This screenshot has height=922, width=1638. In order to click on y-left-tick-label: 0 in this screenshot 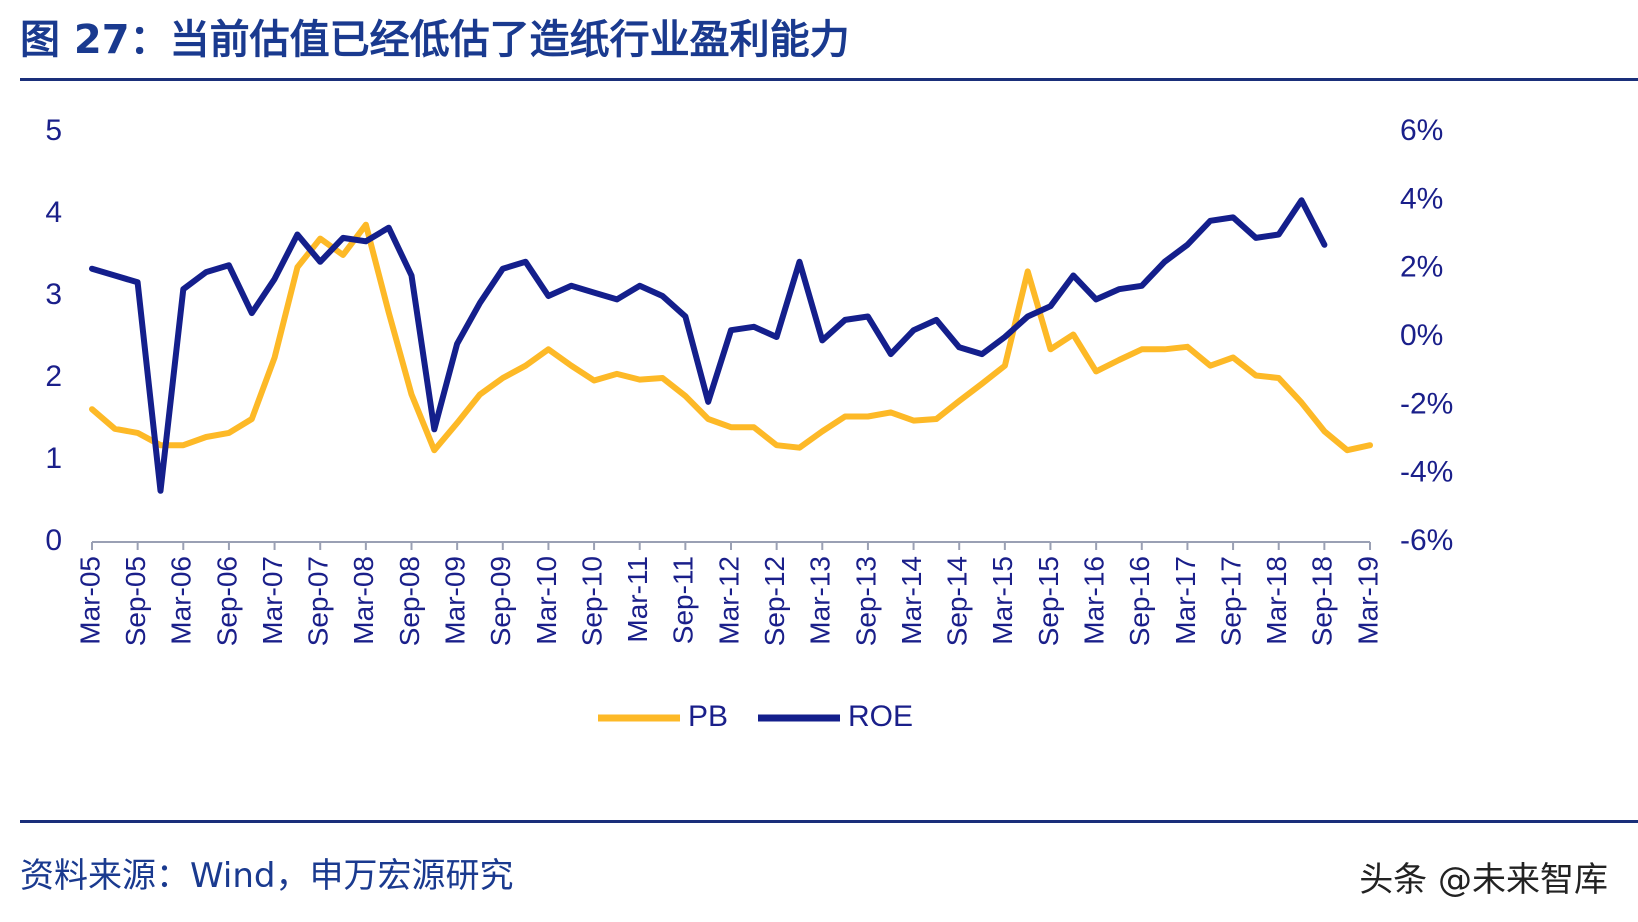, I will do `click(53, 540)`.